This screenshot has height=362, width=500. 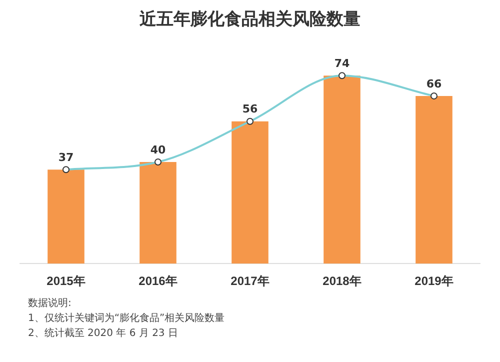 What do you see at coordinates (103, 333) in the screenshot?
I see `text: 2、统计截至 2020 年 6 月 23 日` at bounding box center [103, 333].